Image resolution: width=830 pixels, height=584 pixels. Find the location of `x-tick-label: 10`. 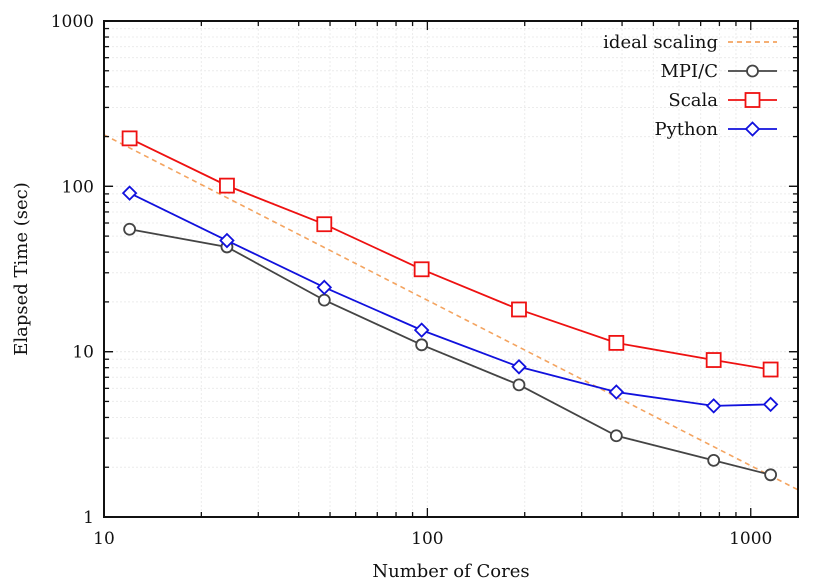

x-tick-label: 10 is located at coordinates (104, 539).